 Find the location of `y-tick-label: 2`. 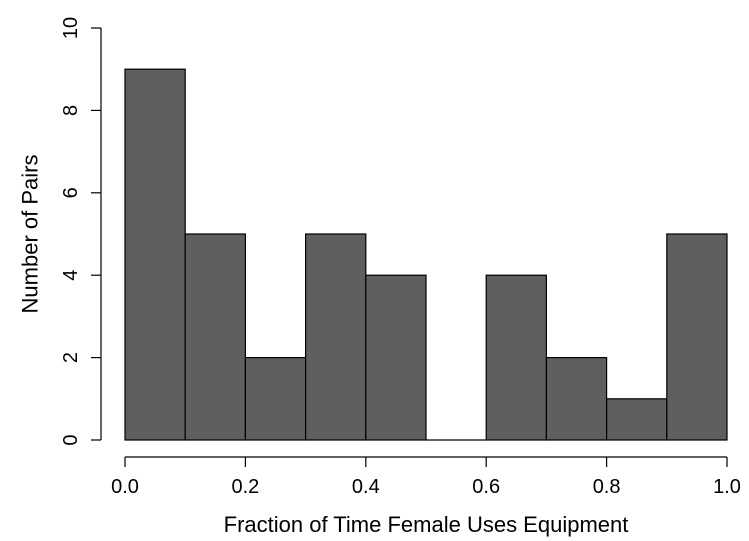

y-tick-label: 2 is located at coordinates (71, 357).